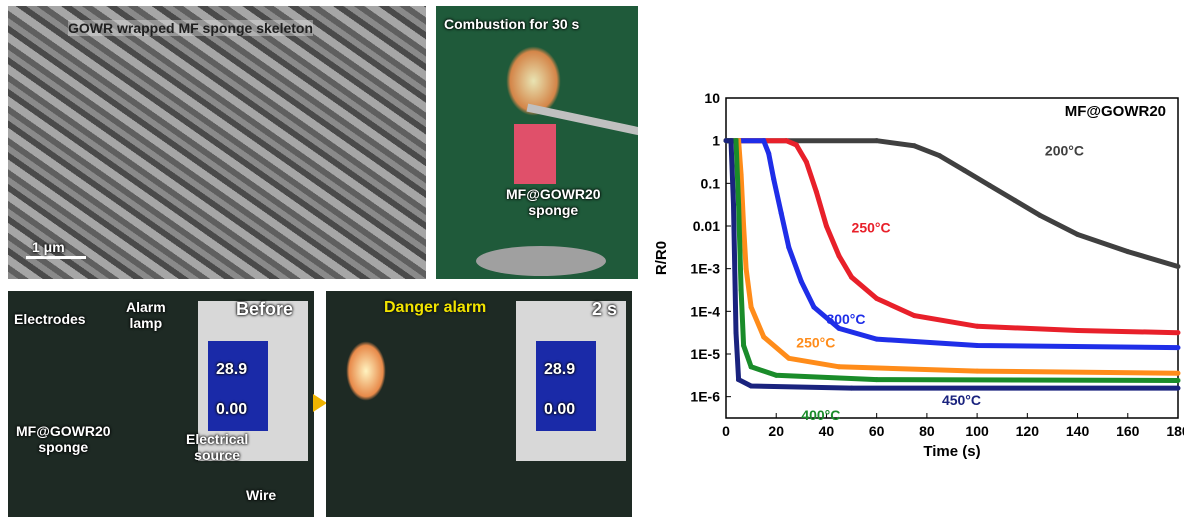  I want to click on temperature-annotation: 300°C, so click(845, 319).